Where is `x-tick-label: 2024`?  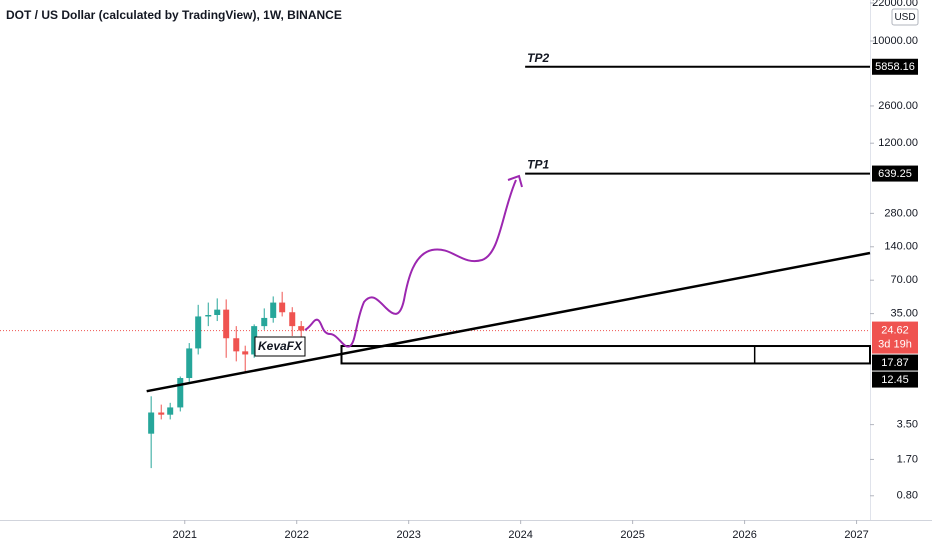 x-tick-label: 2024 is located at coordinates (520, 535).